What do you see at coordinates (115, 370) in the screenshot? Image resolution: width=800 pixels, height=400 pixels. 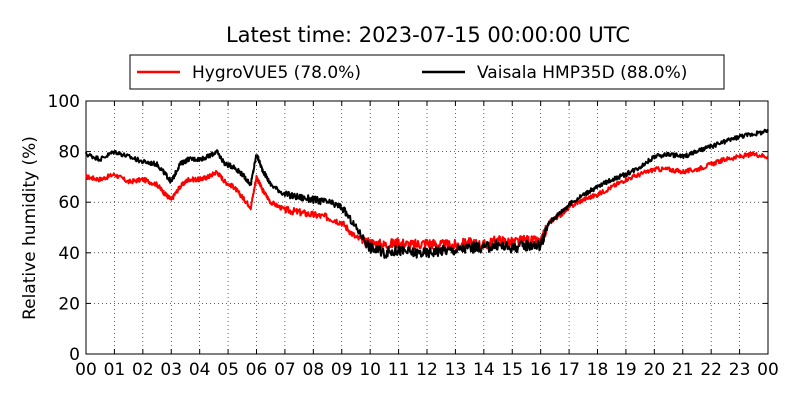 I see `x-tick-label: 01` at bounding box center [115, 370].